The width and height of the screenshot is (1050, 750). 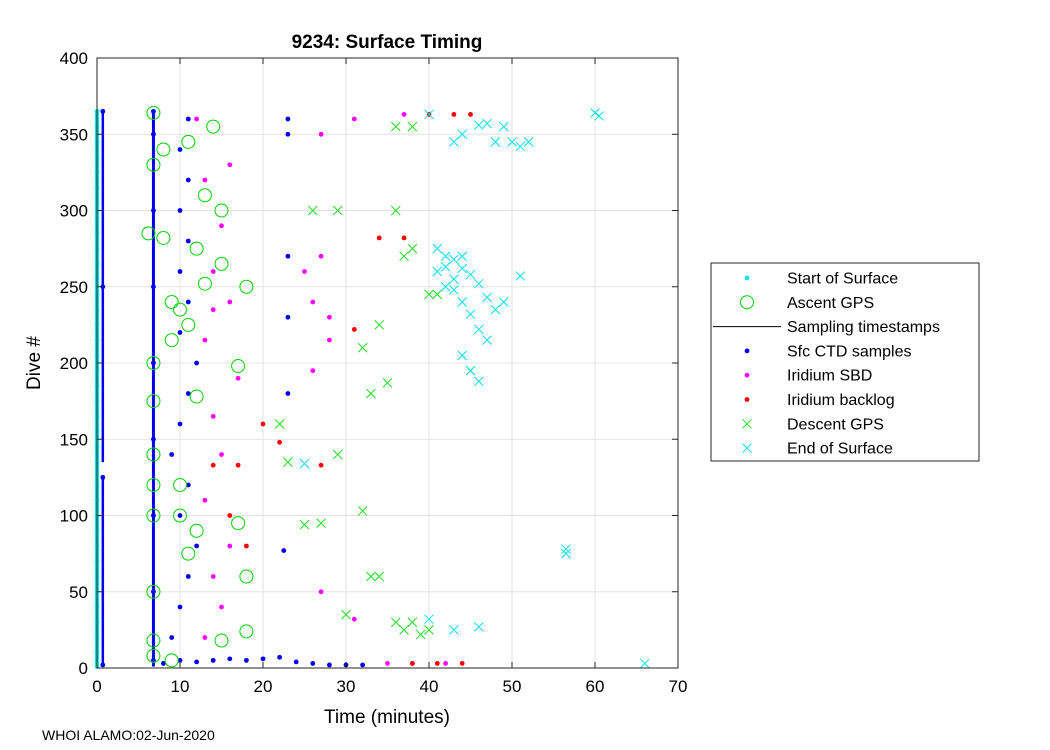 I want to click on legend-label: Ascent GPS, so click(x=830, y=303).